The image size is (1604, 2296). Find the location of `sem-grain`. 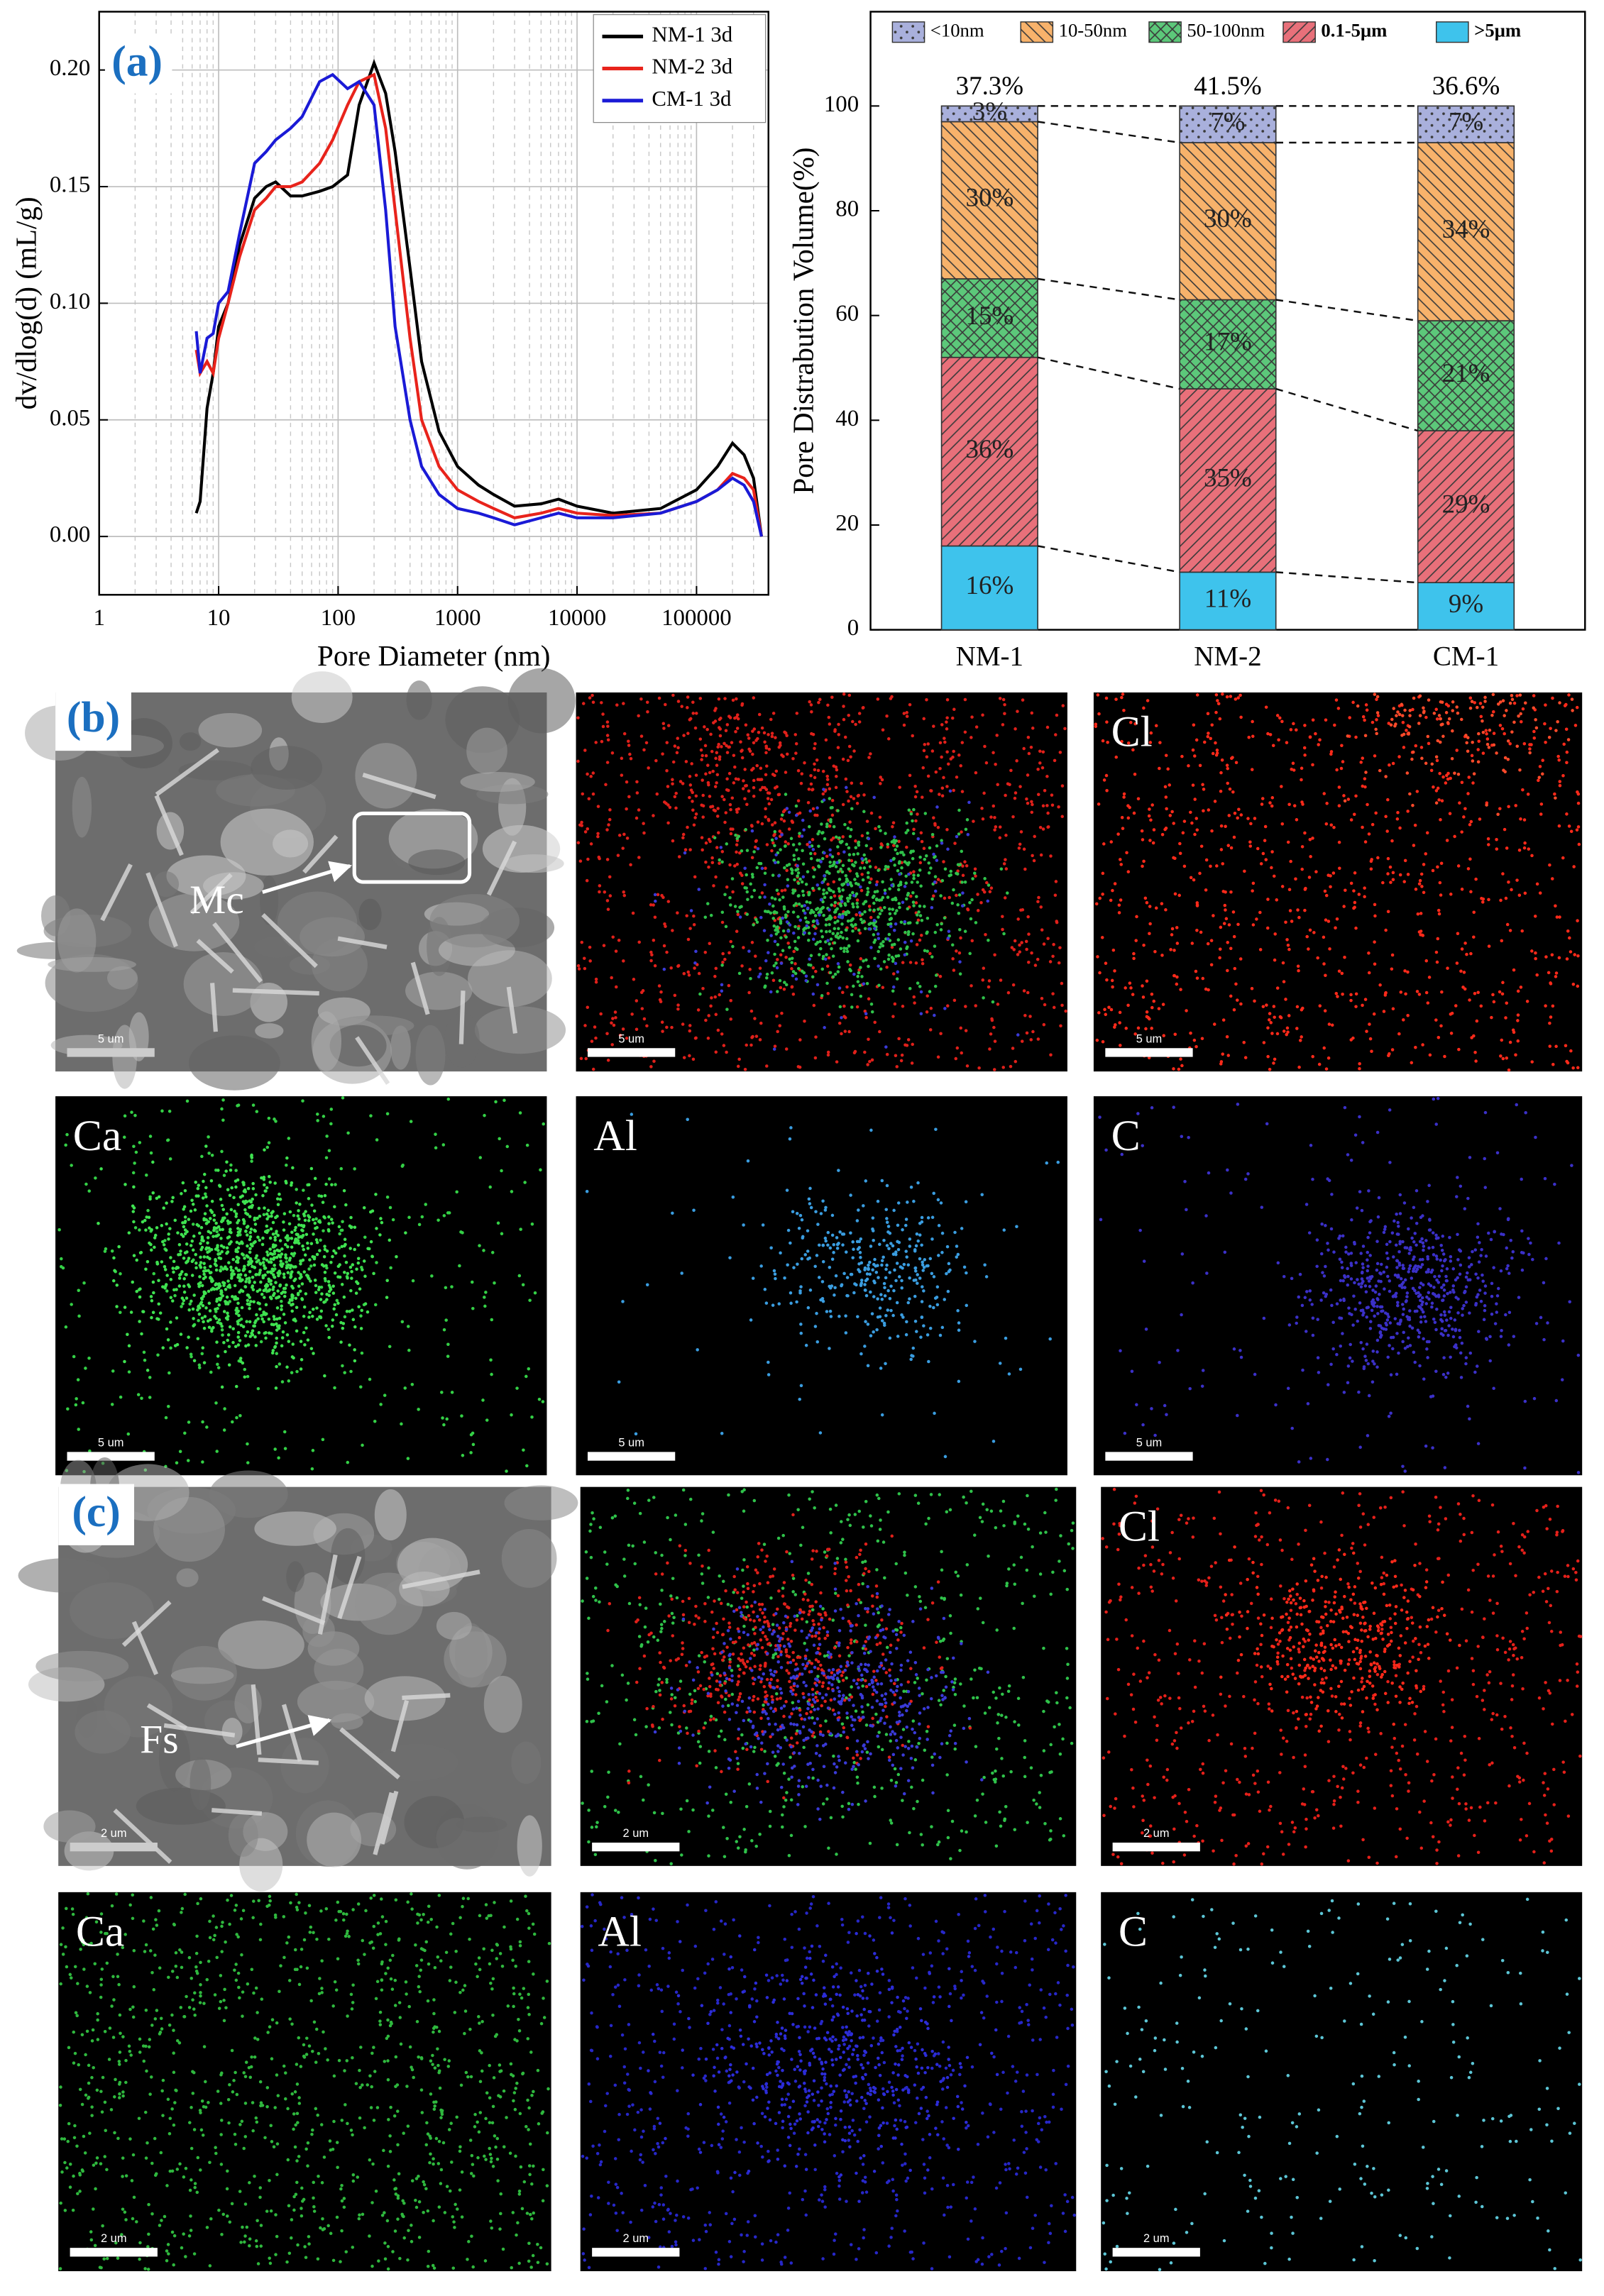

sem-grain is located at coordinates (233, 886).